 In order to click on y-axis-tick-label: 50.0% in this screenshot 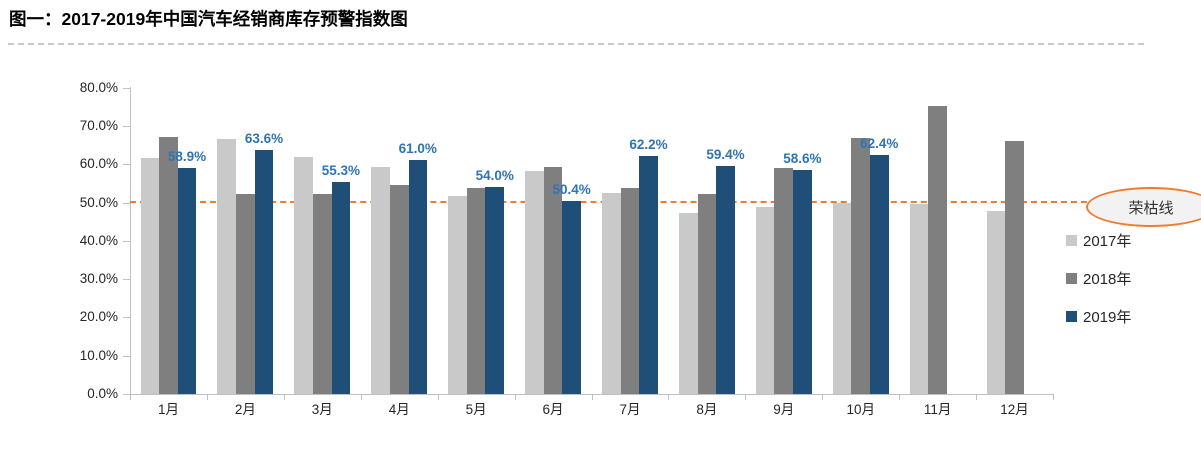, I will do `click(98, 202)`.